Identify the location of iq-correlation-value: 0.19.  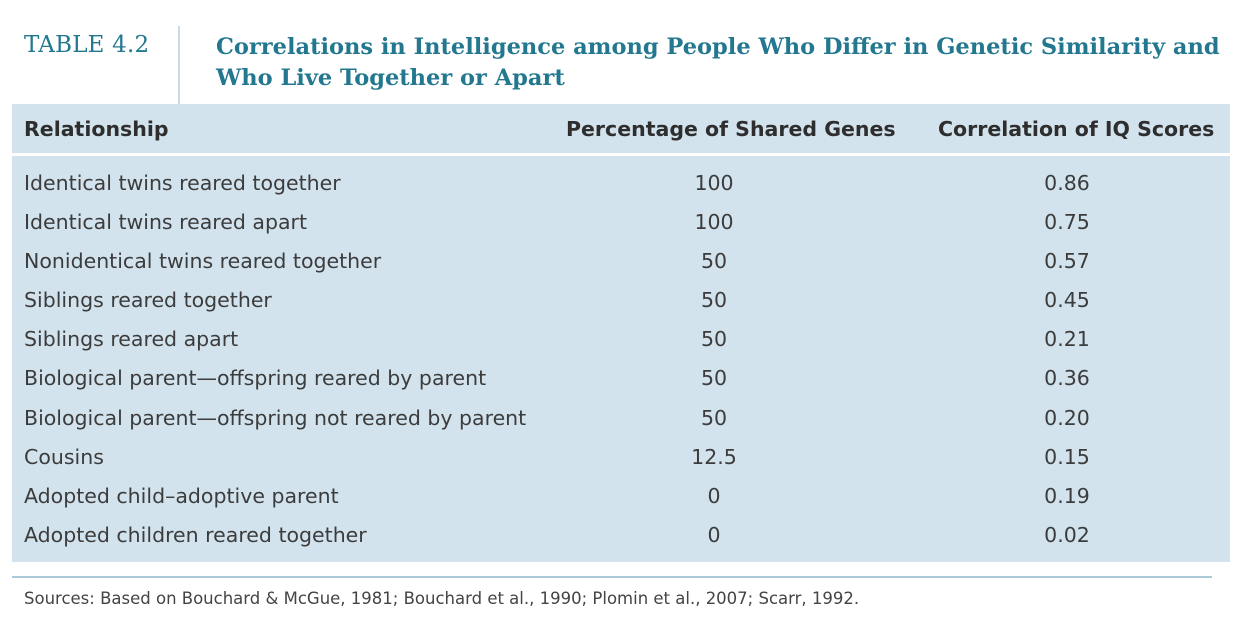
(1067, 495).